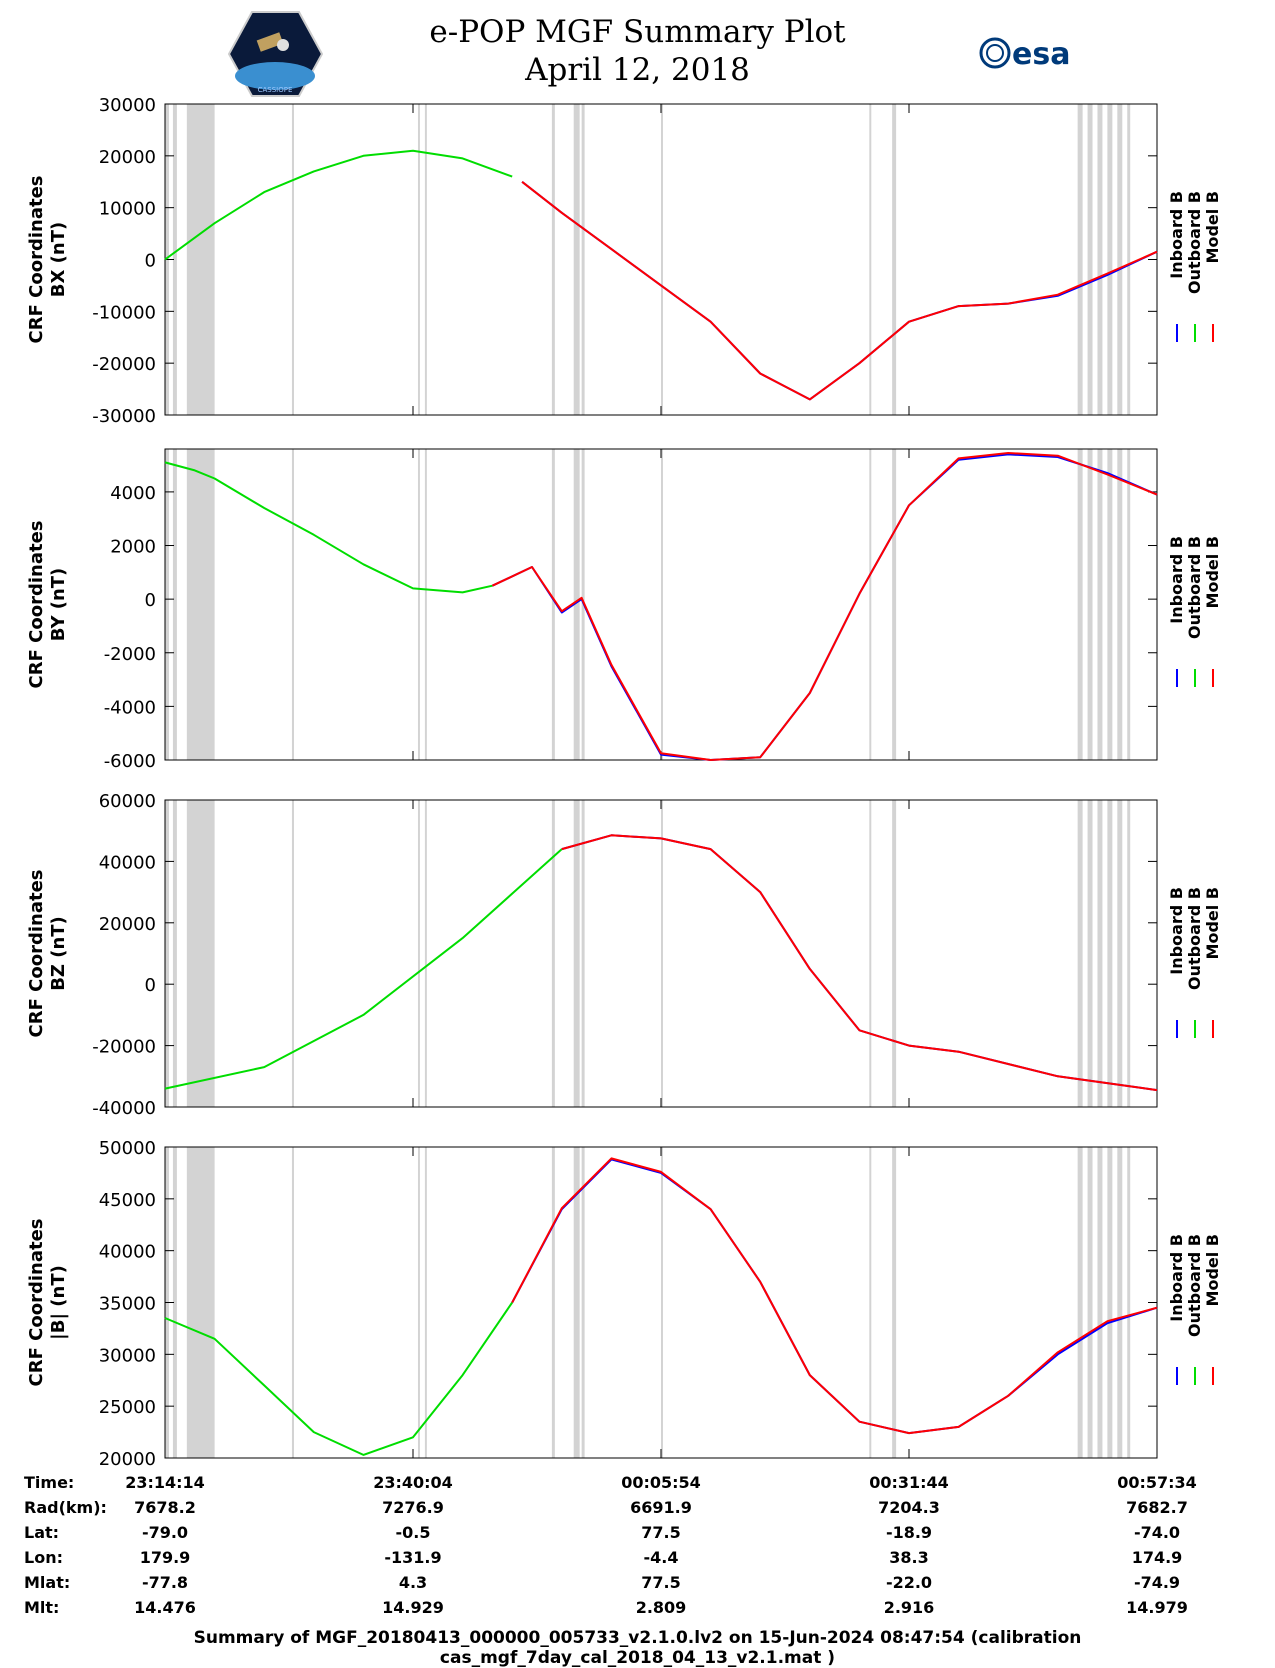  Describe the element at coordinates (909, 1532) in the screenshot. I see `orbit-value: -18.9` at that location.